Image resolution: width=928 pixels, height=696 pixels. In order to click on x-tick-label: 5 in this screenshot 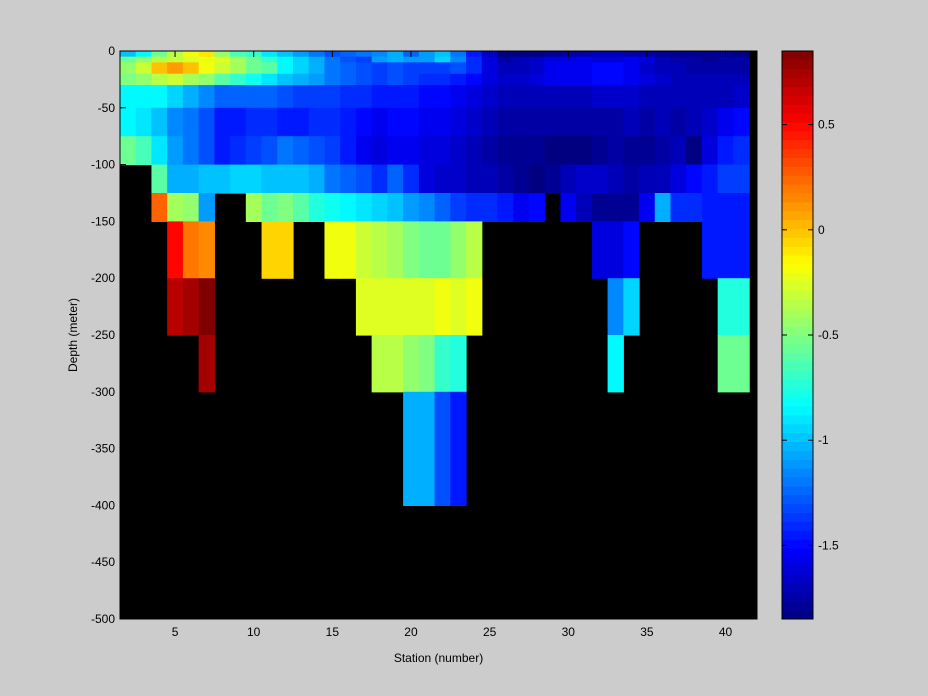, I will do `click(175, 632)`.